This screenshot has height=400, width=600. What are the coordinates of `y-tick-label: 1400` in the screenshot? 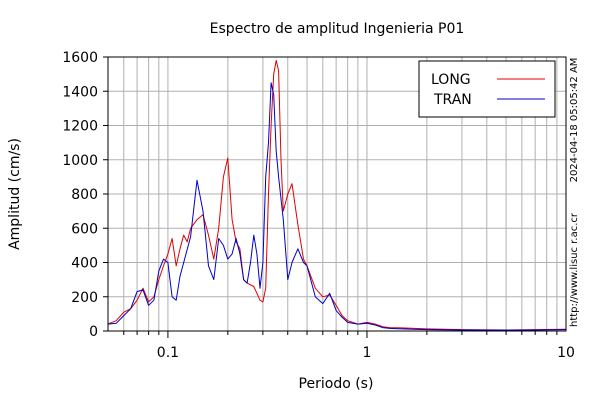 It's located at (80, 92).